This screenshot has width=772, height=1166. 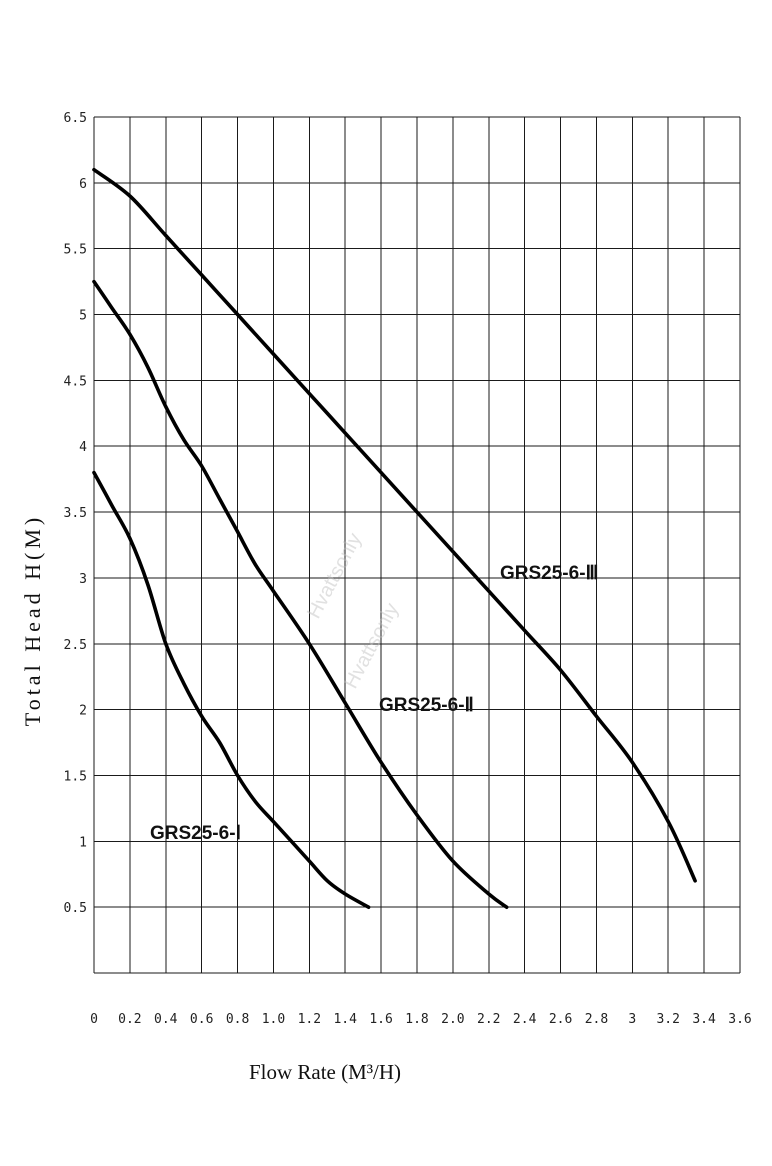 What do you see at coordinates (83, 316) in the screenshot?
I see `y-tick-label: 5` at bounding box center [83, 316].